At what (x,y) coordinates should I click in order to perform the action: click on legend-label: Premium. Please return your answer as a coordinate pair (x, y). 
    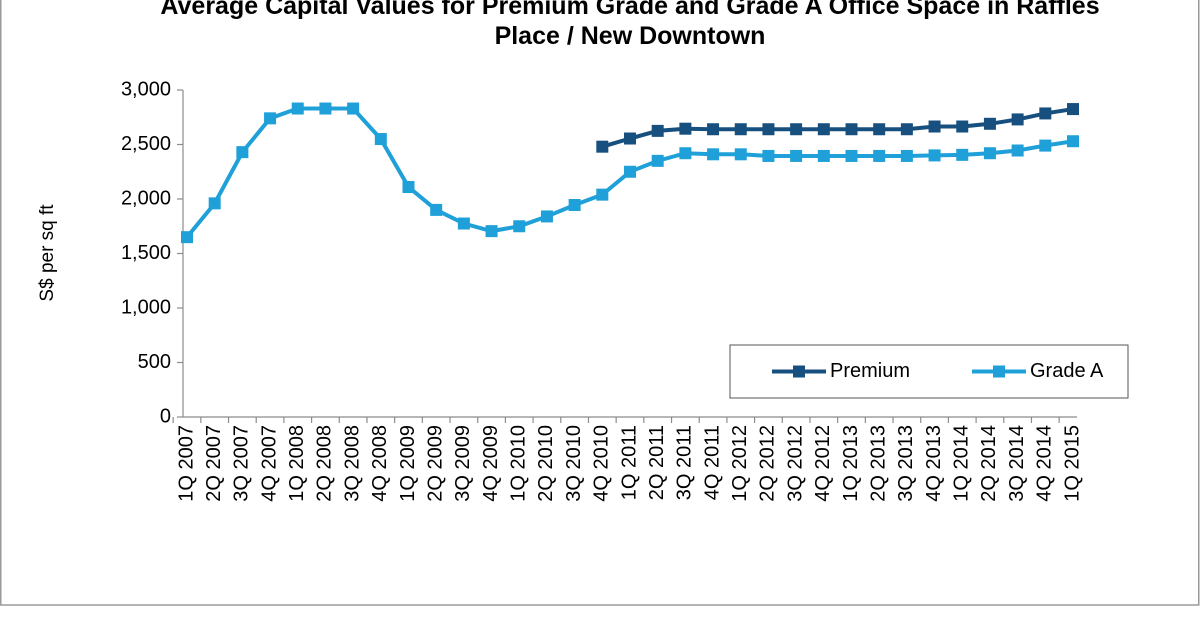
    Looking at the image, I should click on (870, 371).